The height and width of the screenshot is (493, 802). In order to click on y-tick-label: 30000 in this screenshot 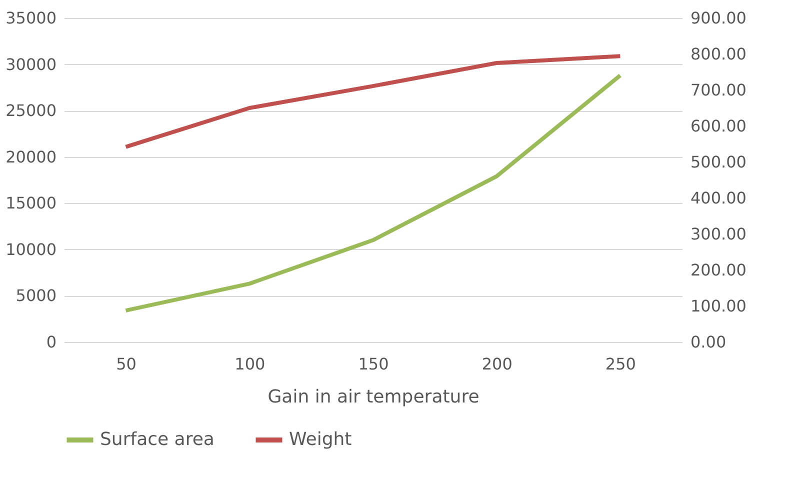, I will do `click(31, 64)`.